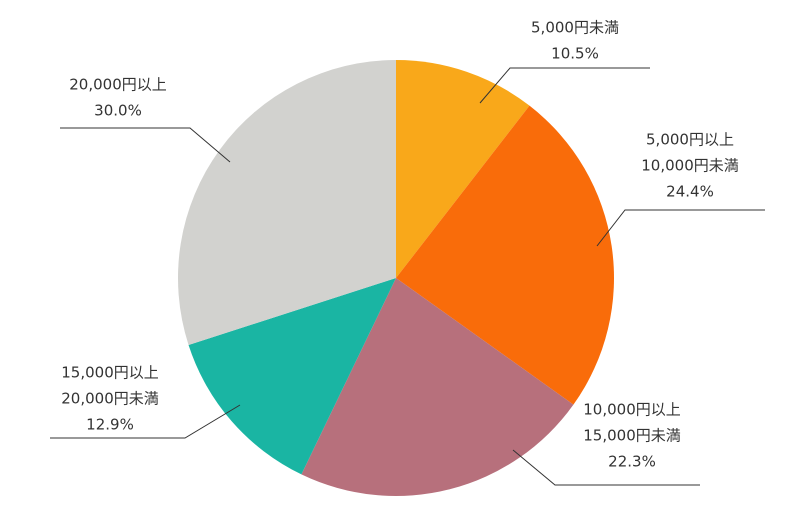  I want to click on slice-label: 20,000円以上, so click(118, 85).